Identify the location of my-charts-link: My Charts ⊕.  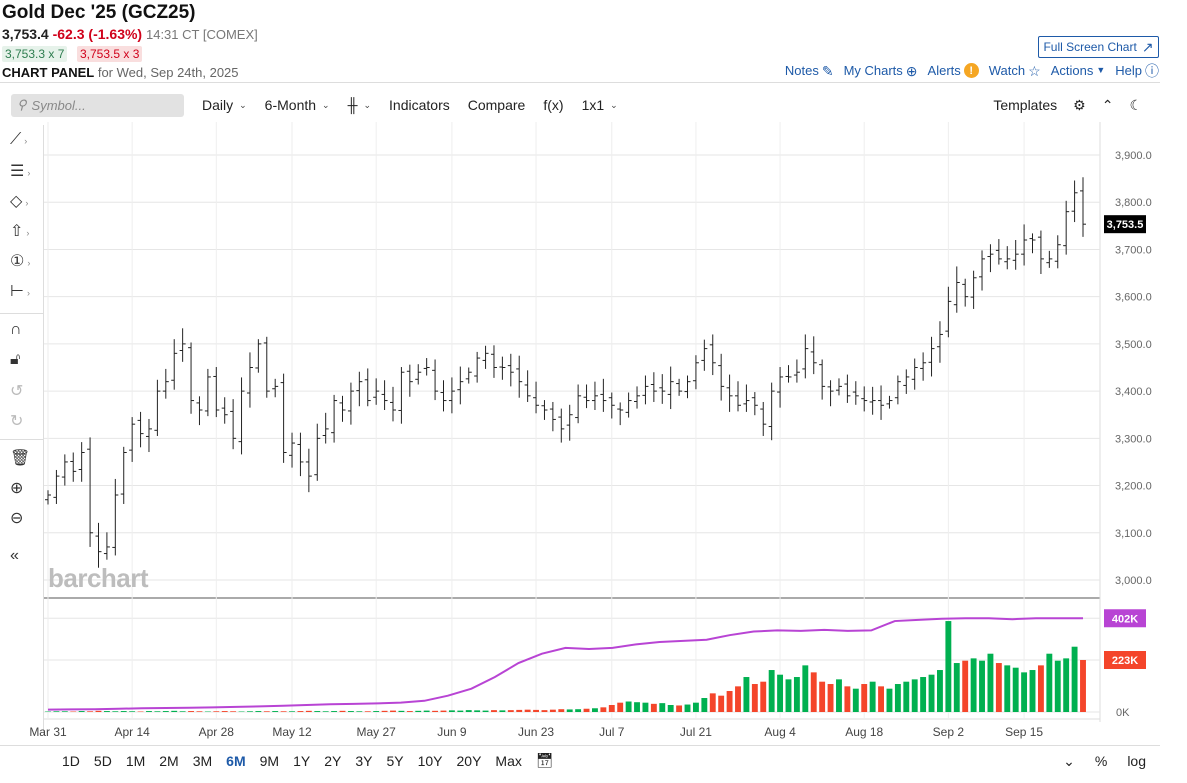
(881, 70).